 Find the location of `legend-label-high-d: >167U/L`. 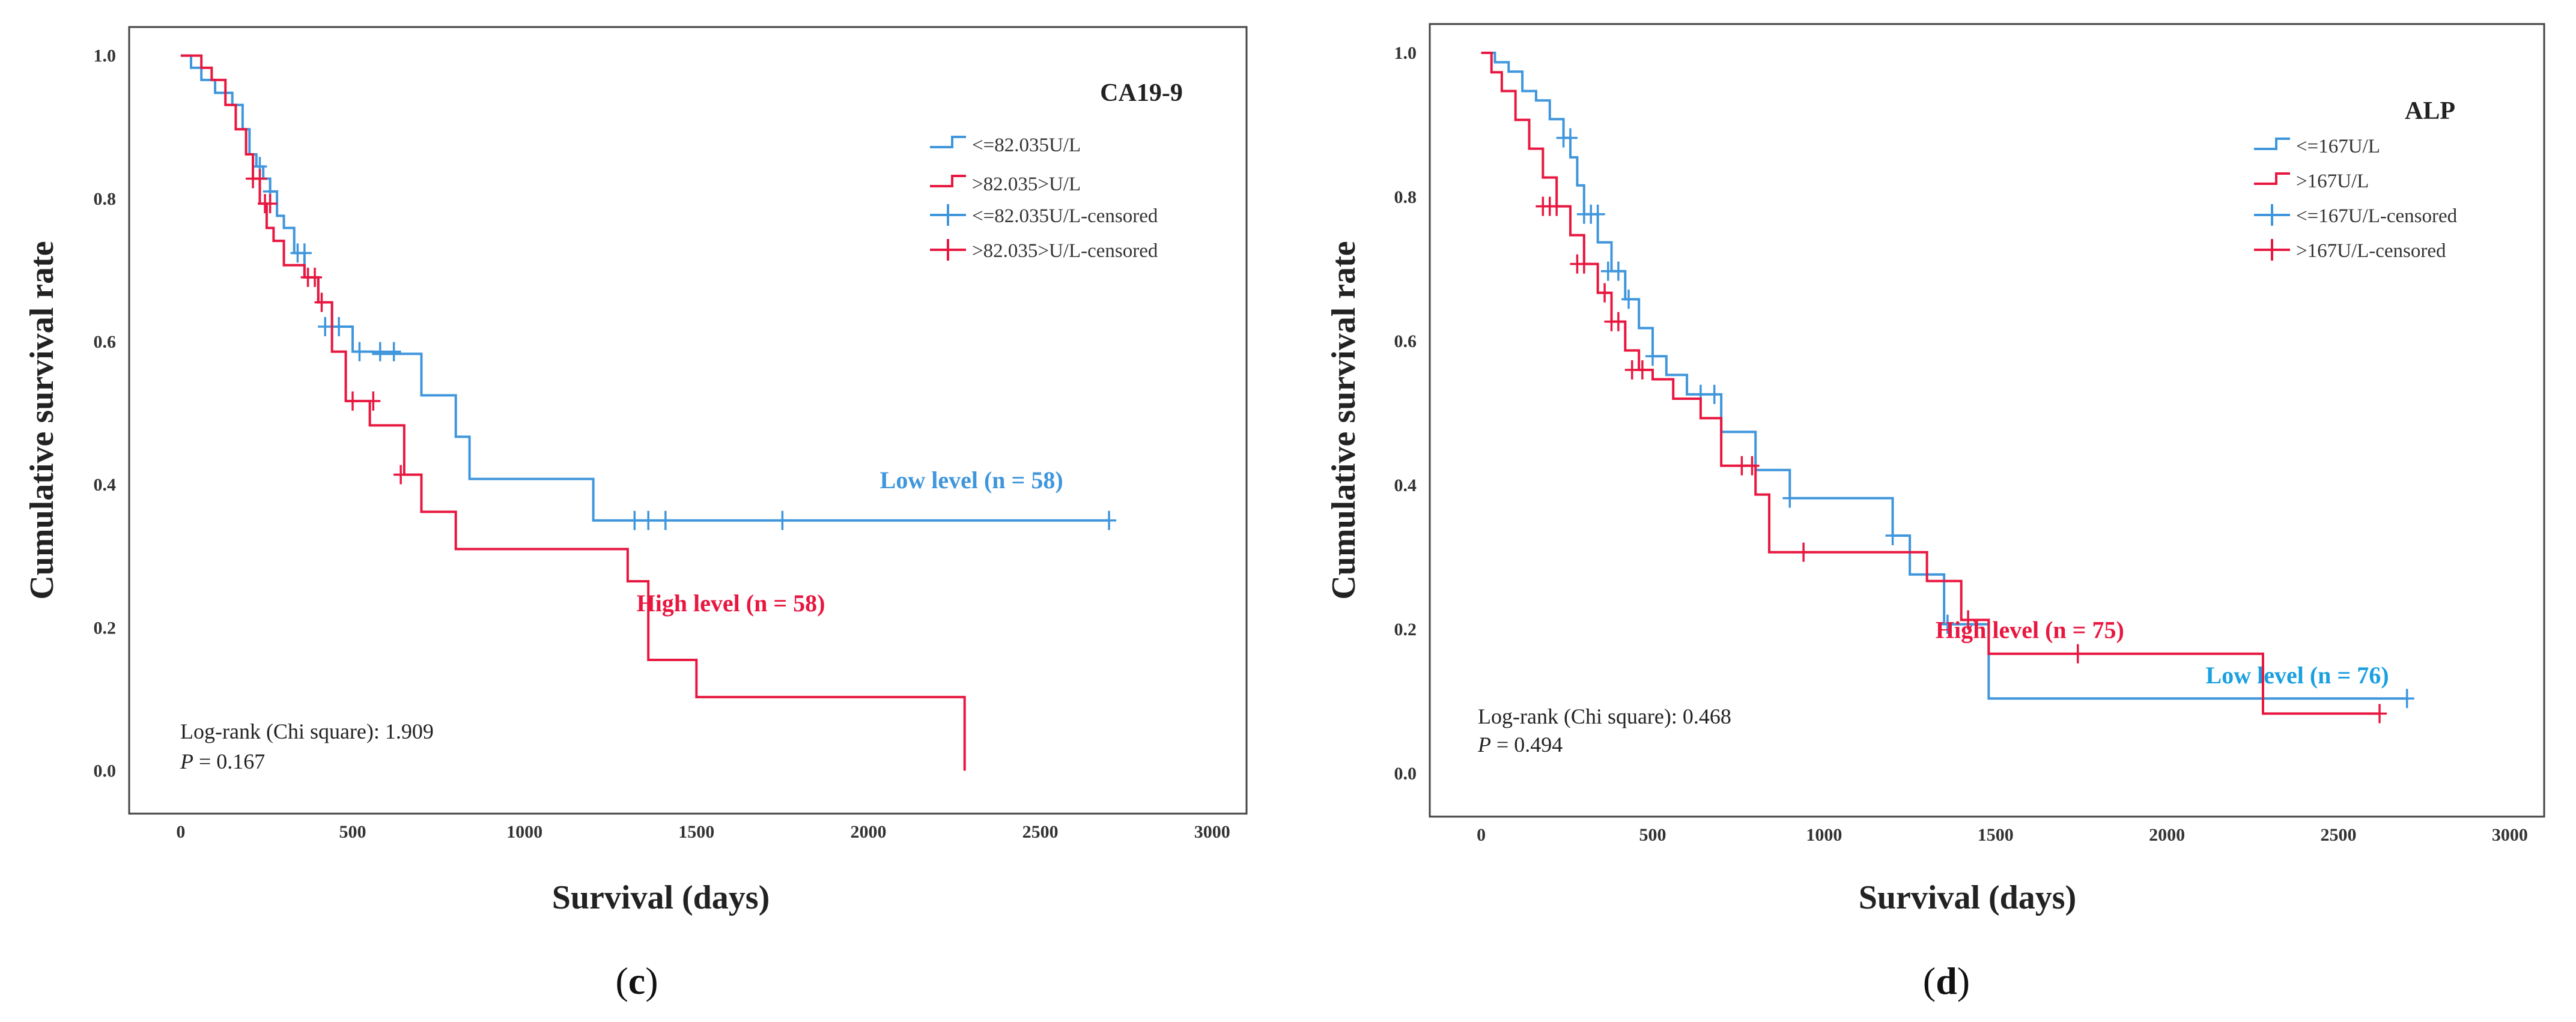

legend-label-high-d: >167U/L is located at coordinates (2332, 181).